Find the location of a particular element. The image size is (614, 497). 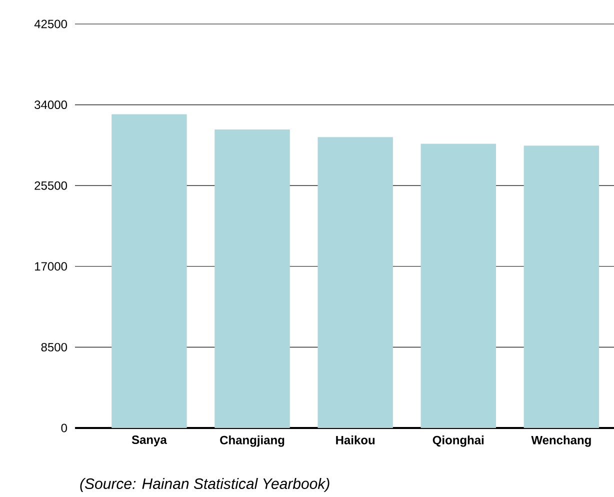

y-tick-label: 17000 is located at coordinates (51, 266).